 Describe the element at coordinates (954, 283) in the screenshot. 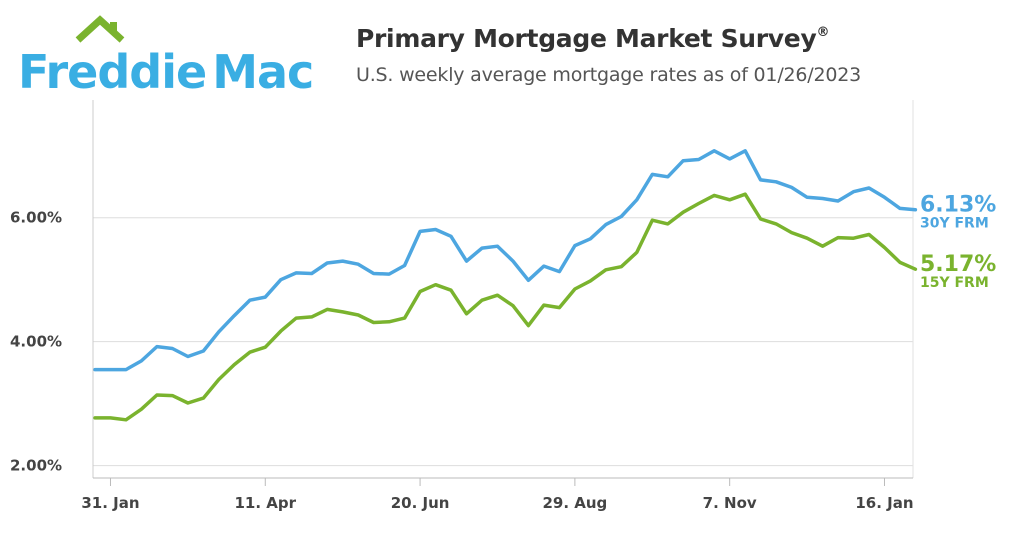

I see `series-name-label: 15Y FRM` at that location.